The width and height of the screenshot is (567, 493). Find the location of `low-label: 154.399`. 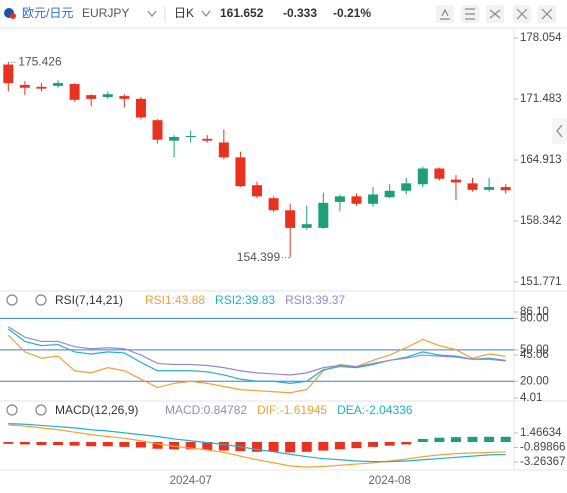

low-label: 154.399 is located at coordinates (259, 257).